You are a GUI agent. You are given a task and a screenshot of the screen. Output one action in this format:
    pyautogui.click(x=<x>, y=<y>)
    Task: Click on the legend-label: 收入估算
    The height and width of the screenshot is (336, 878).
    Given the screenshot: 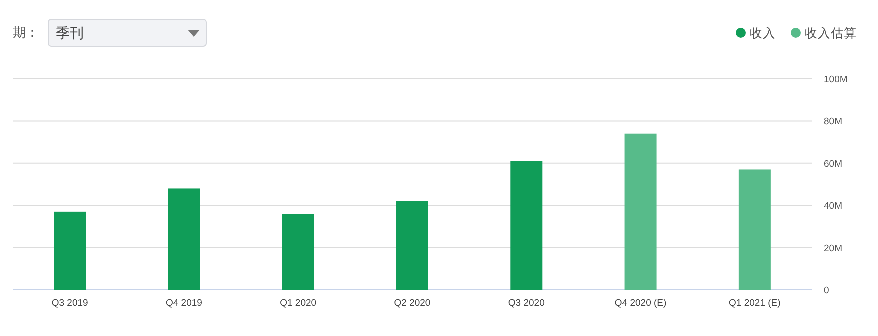 What is the action you would take?
    pyautogui.click(x=831, y=33)
    